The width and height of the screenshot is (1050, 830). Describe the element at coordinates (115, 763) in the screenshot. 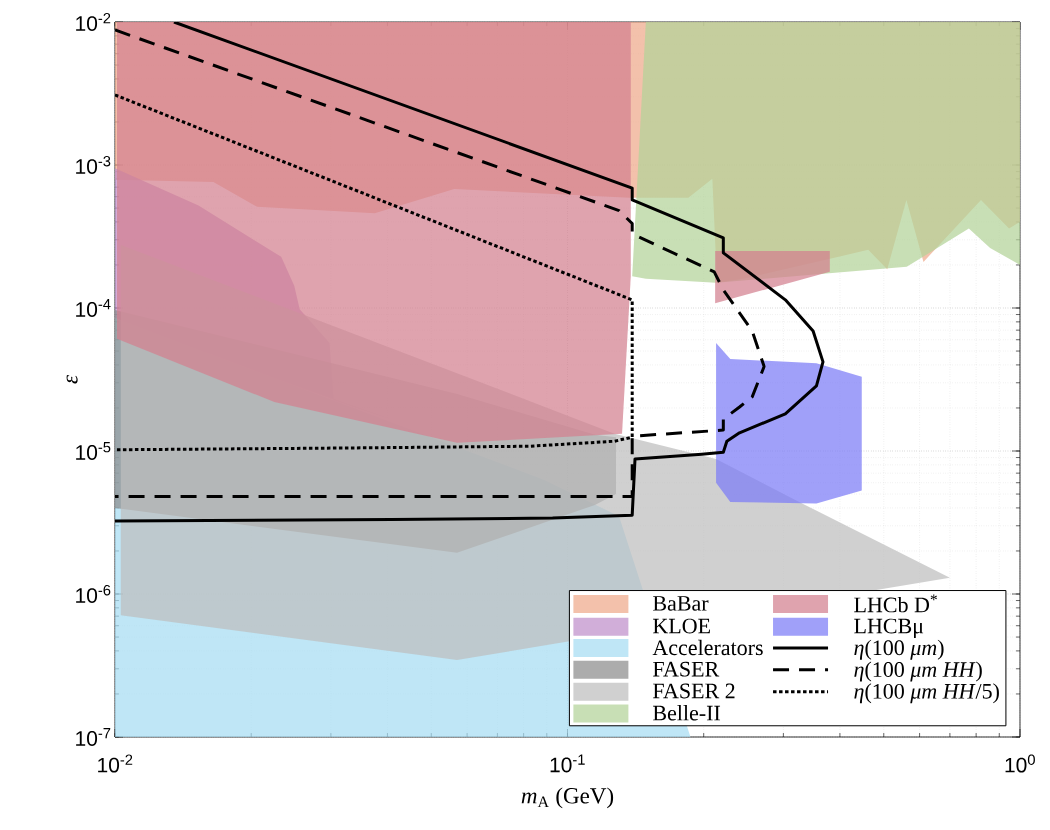

I see `x-tick-label: 10$^{-2}$` at that location.